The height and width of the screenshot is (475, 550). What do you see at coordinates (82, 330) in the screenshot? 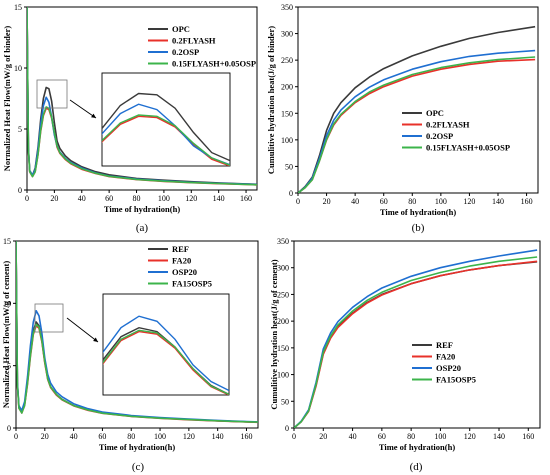
I see `zoom-arrow` at bounding box center [82, 330].